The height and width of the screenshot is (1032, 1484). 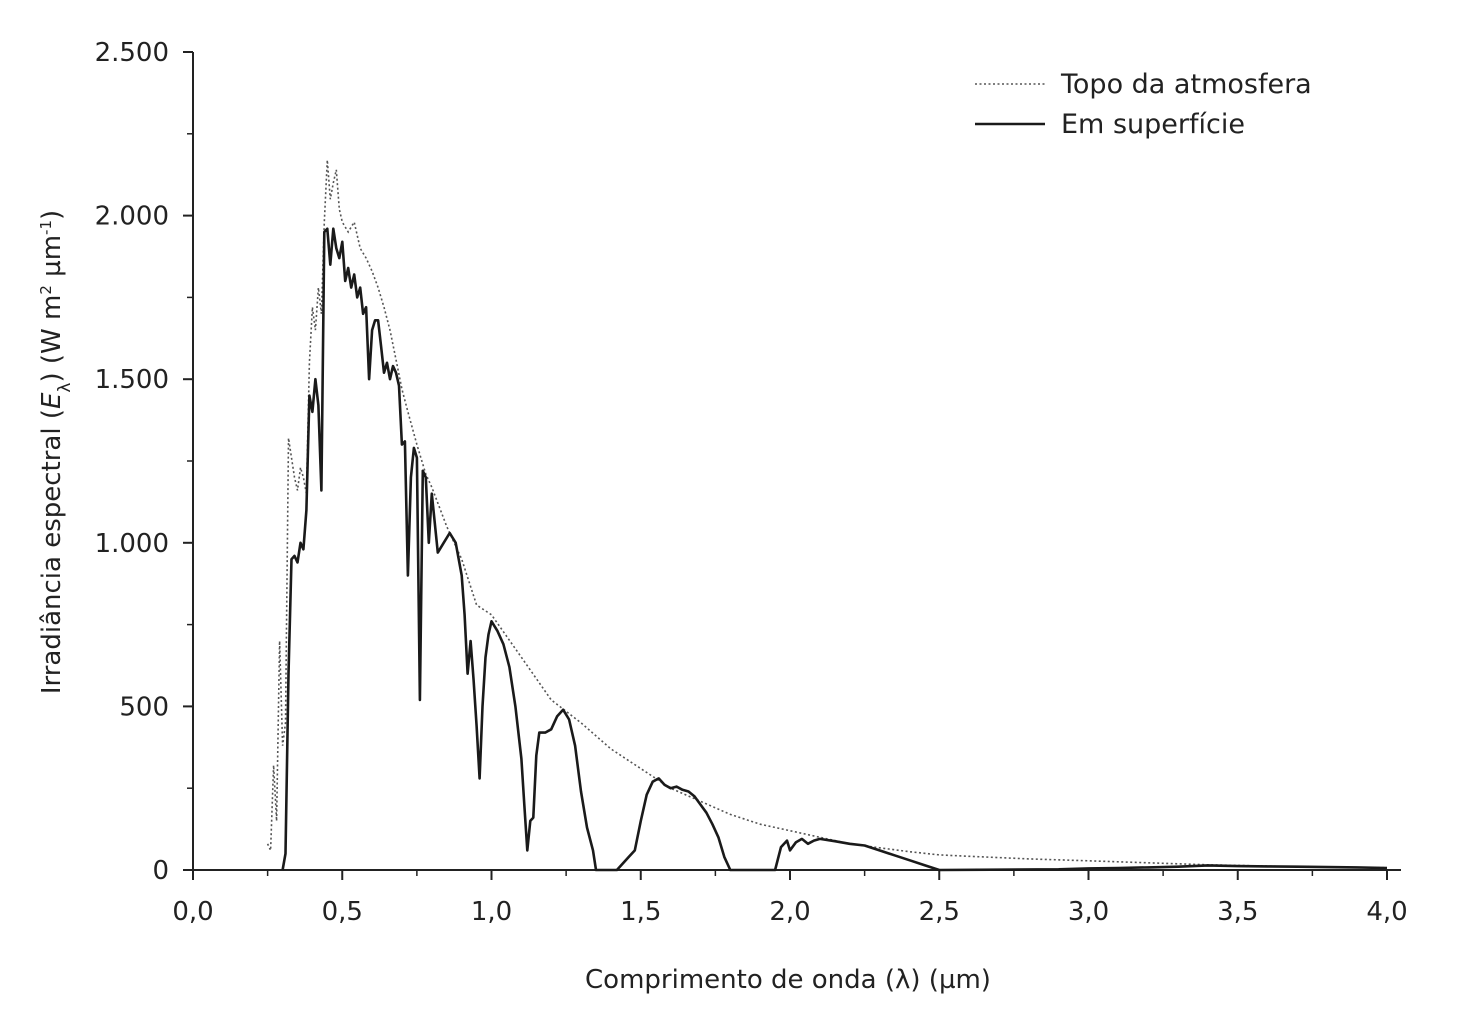 I want to click on y-tick-label: 0, so click(x=160, y=871).